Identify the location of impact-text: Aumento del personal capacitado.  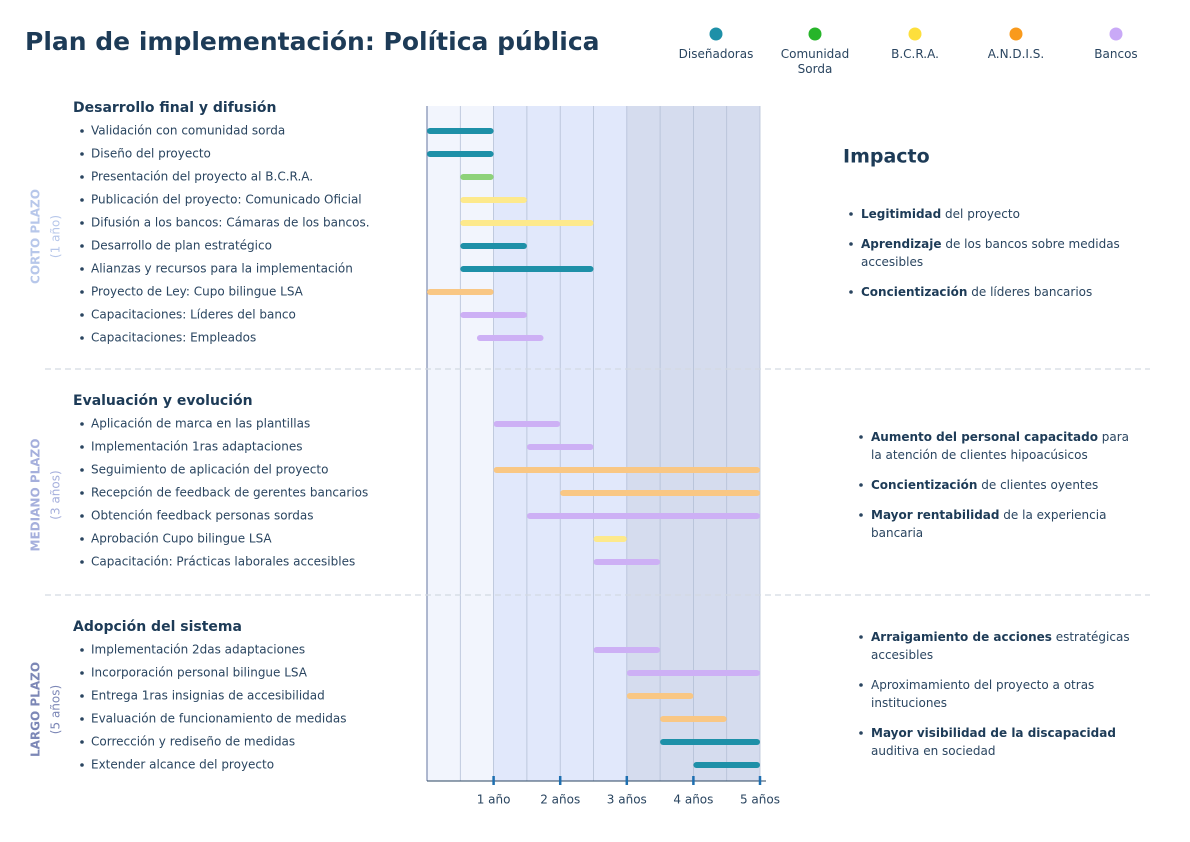
(984, 437).